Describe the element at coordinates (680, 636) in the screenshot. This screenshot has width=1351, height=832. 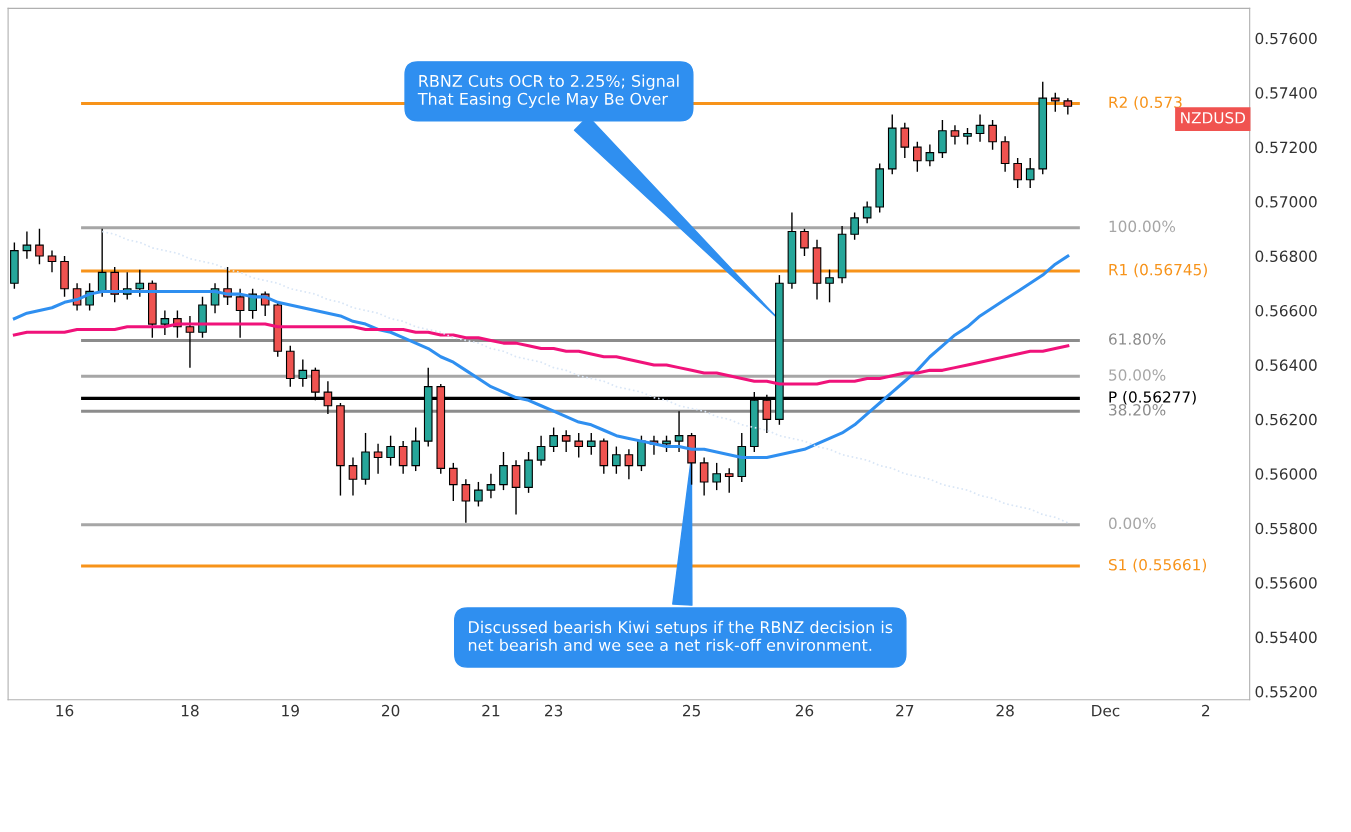
I see `annotation: Discussed bearish Kiwi setups if the RBNZ decision is net bearish and we see a net risk-off environment.` at that location.